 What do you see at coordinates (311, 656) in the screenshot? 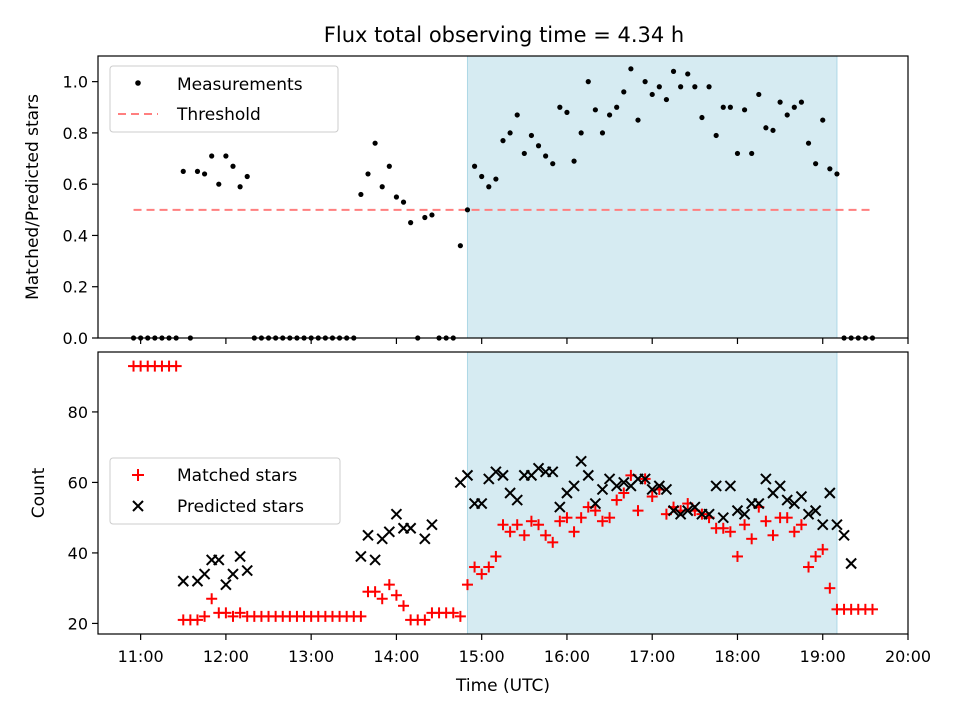
I see `x-tick-label: 13:00` at bounding box center [311, 656].